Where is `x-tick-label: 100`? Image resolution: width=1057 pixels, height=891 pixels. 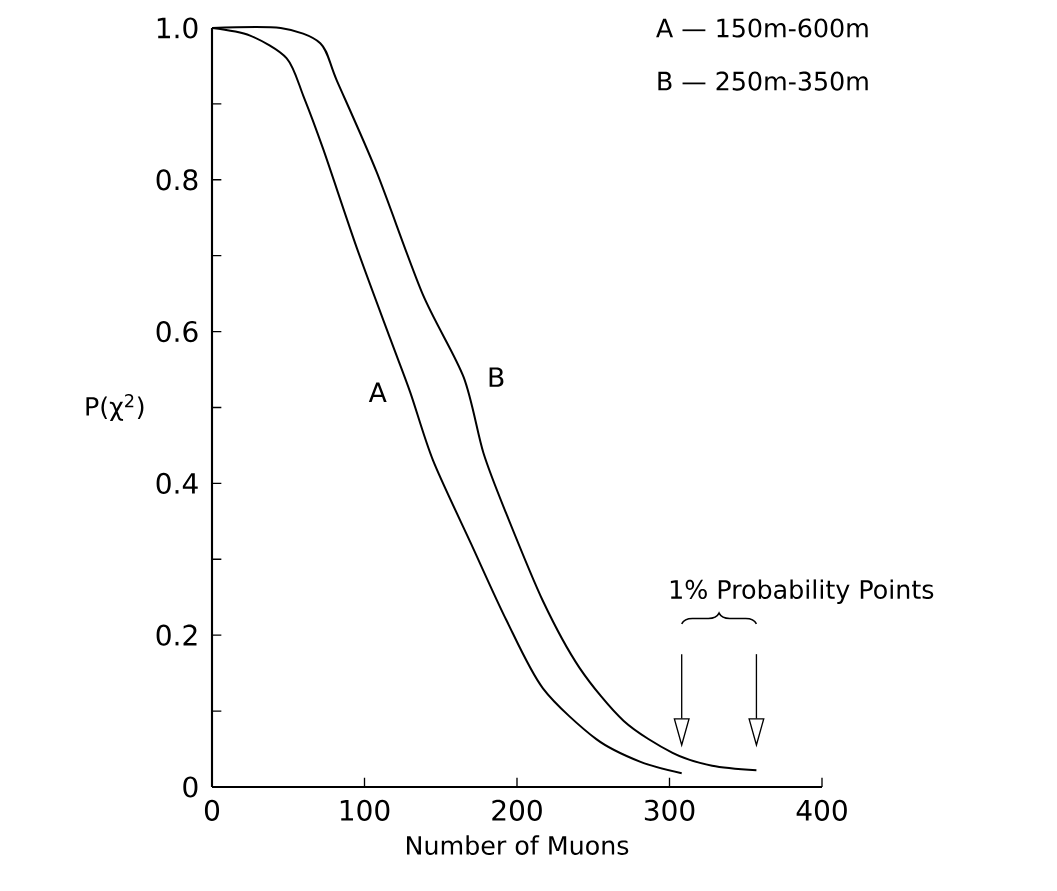 x-tick-label: 100 is located at coordinates (365, 810).